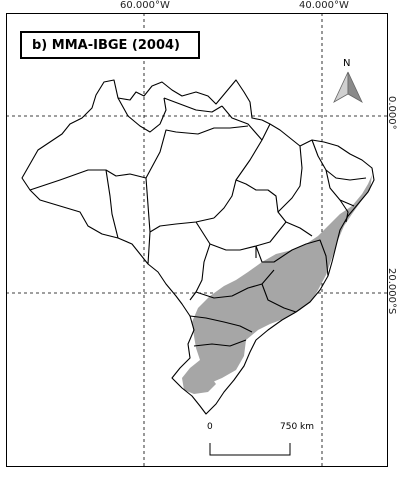 The width and height of the screenshot is (403, 480). What do you see at coordinates (346, 63) in the screenshot?
I see `north-label: N` at bounding box center [346, 63].